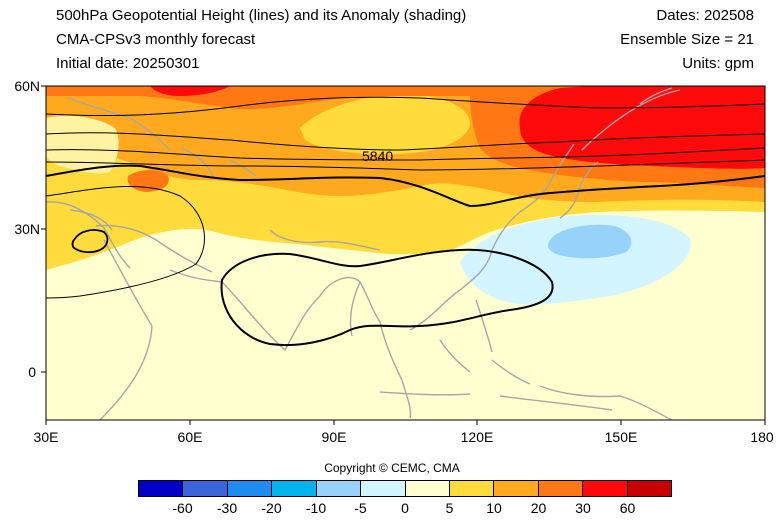 This screenshot has width=784, height=521. I want to click on contour-5880-main, so click(387, 297).